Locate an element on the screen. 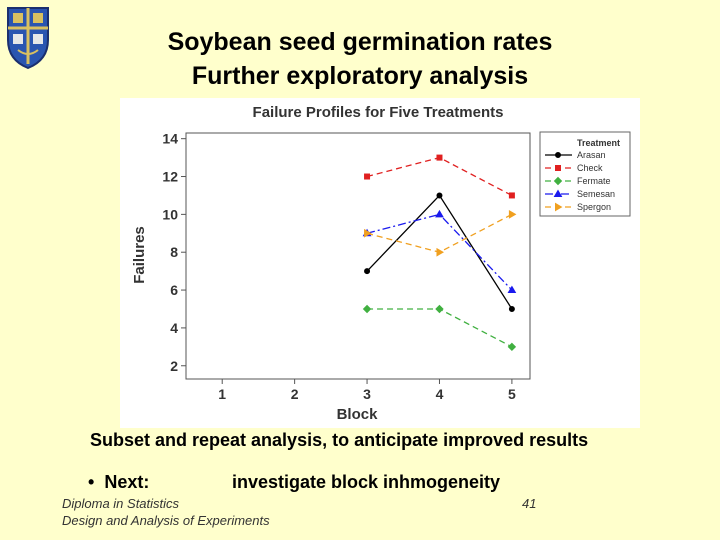 The image size is (720, 540). chart-title: Failure Profiles for Five Treatments is located at coordinates (378, 112).